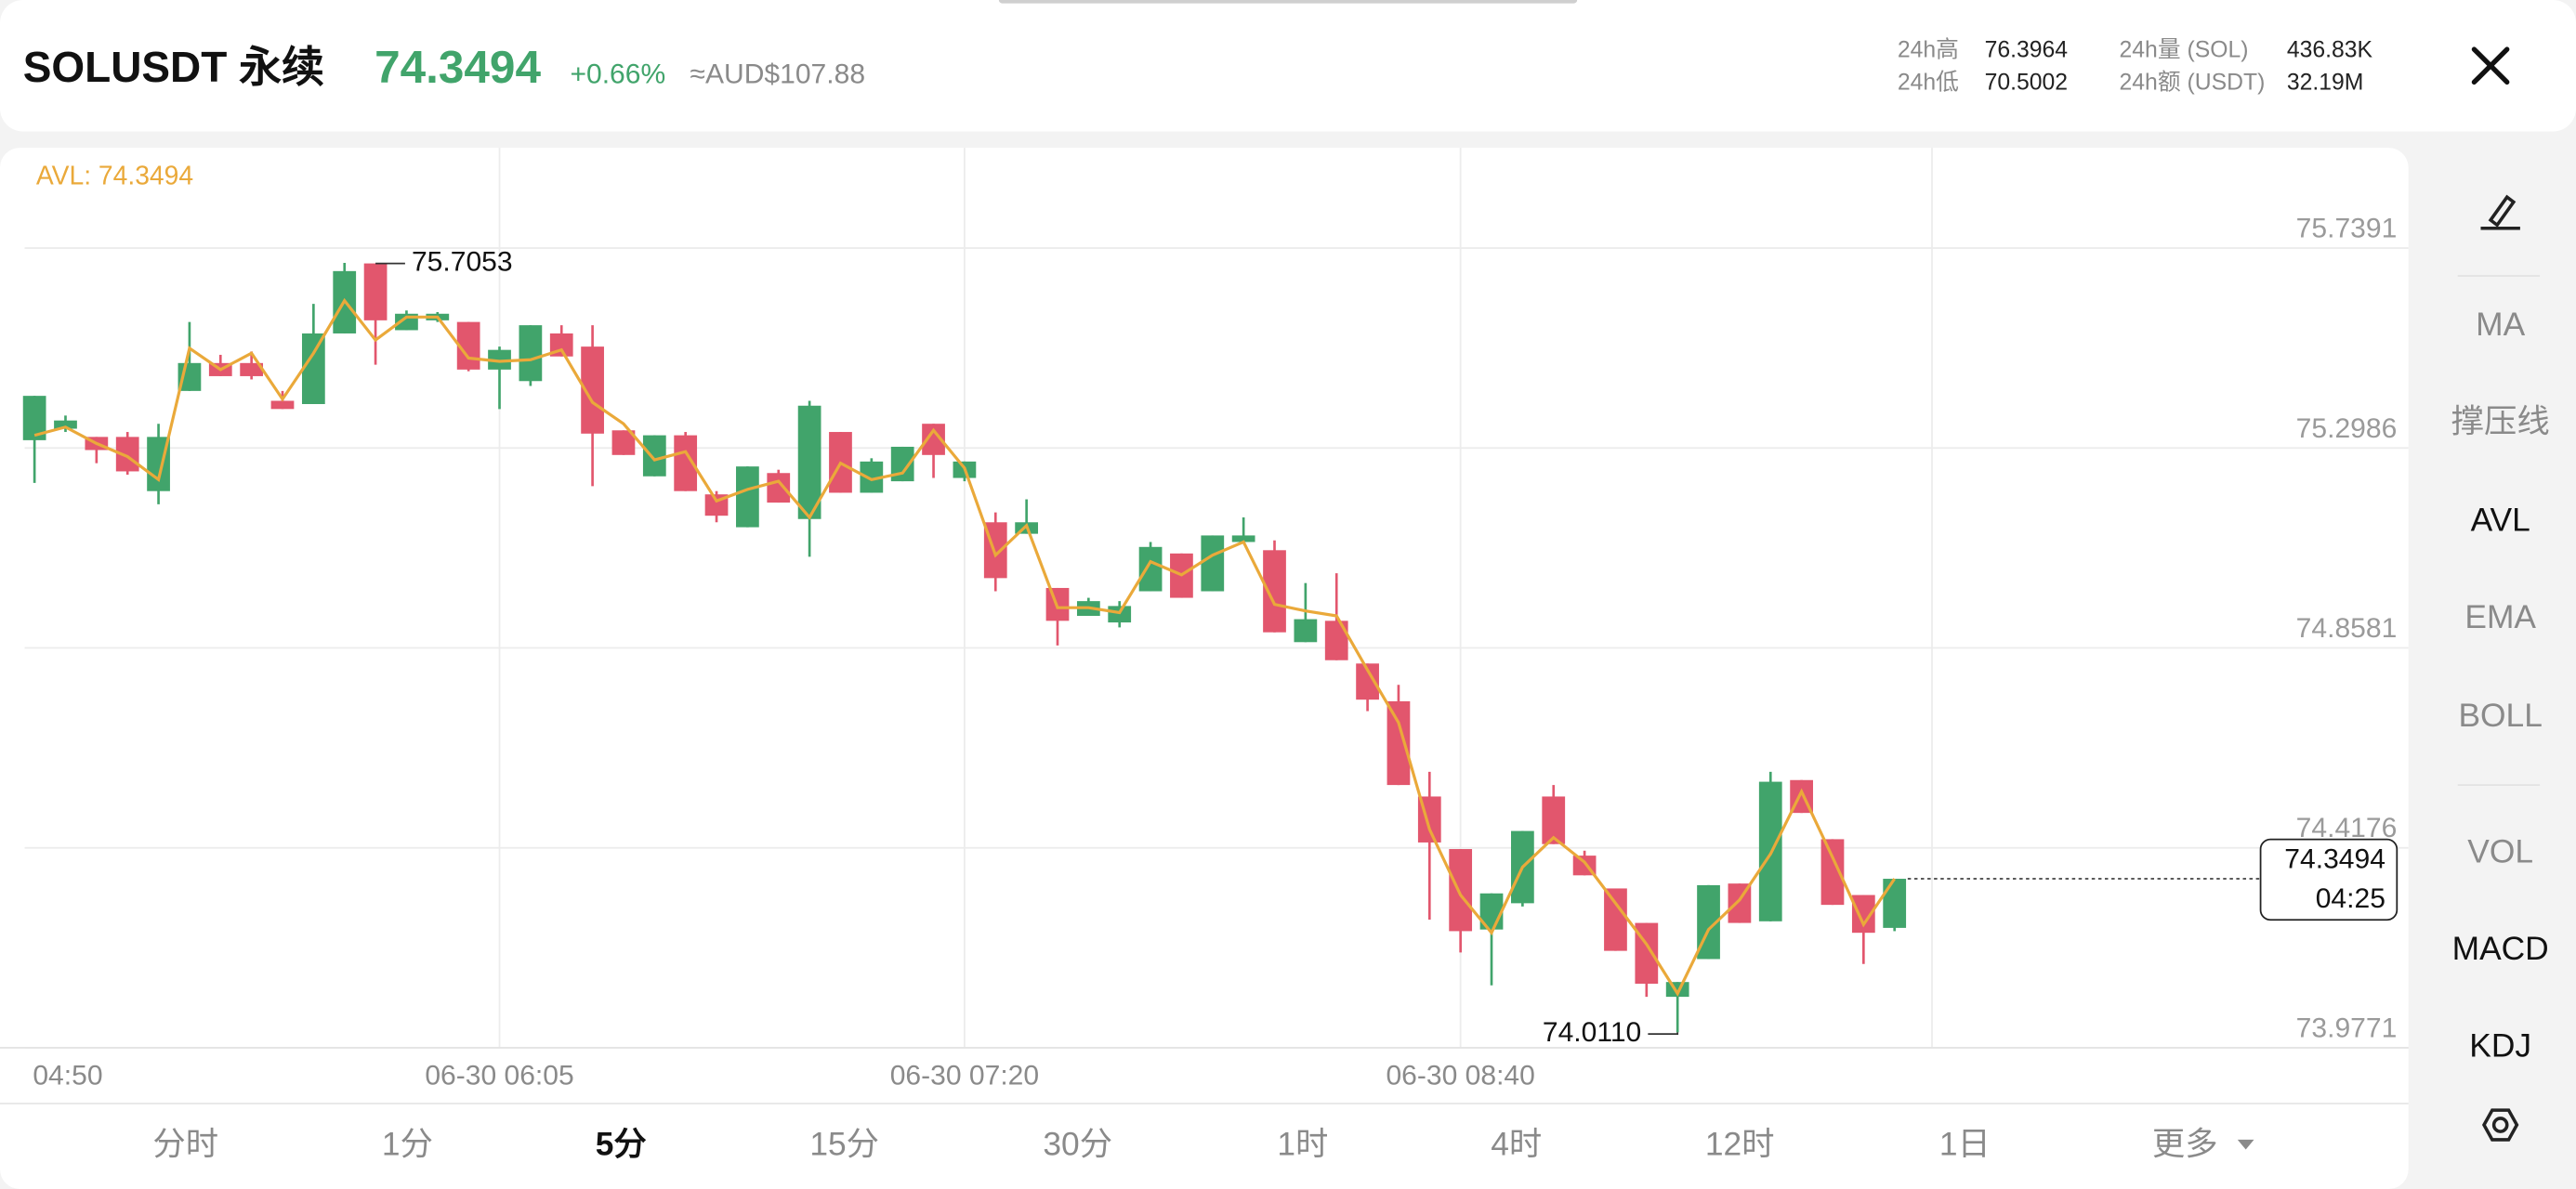  Describe the element at coordinates (1288, 66) in the screenshot. I see `header-bg` at that location.